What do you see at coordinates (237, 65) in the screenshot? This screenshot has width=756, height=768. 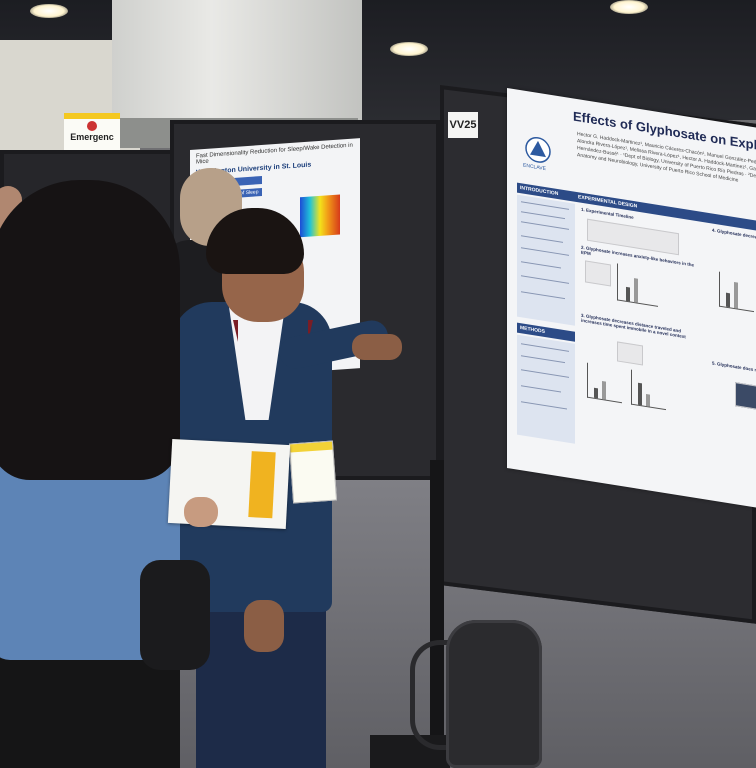 I see `pillar` at bounding box center [237, 65].